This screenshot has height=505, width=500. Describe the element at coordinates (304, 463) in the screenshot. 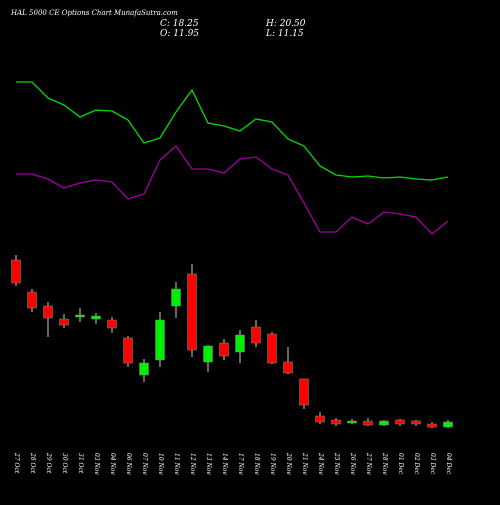

I see `x-tick-label: 21 Nov` at that location.